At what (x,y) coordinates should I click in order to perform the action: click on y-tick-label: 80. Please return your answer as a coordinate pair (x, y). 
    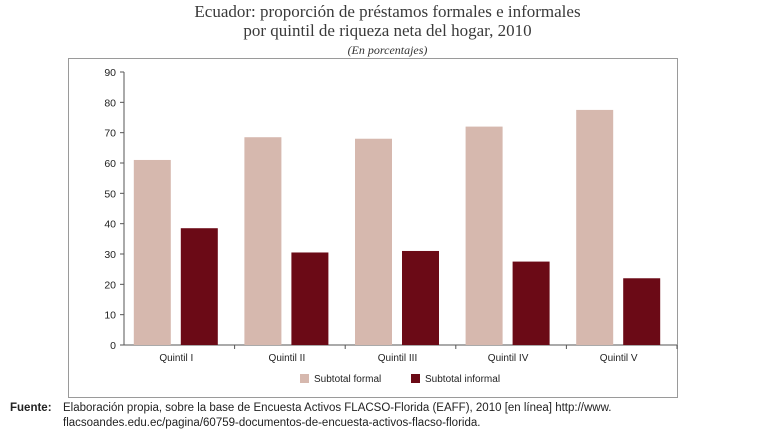
    Looking at the image, I should click on (110, 103).